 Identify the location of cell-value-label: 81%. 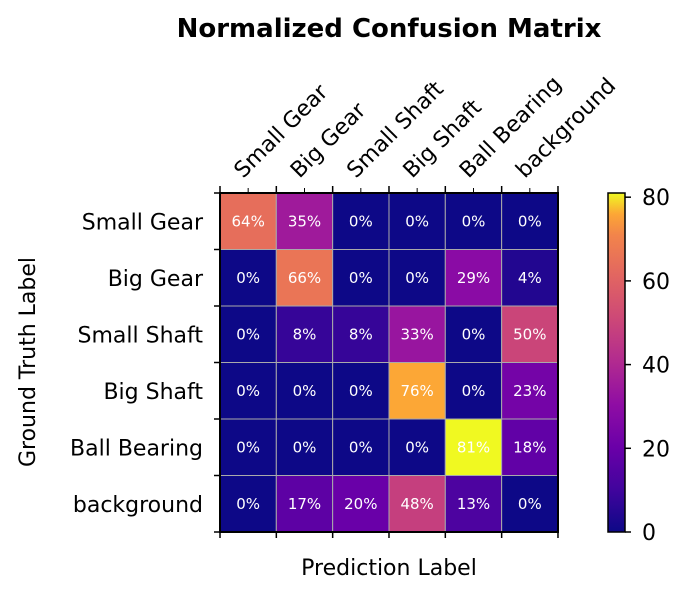
(473, 447).